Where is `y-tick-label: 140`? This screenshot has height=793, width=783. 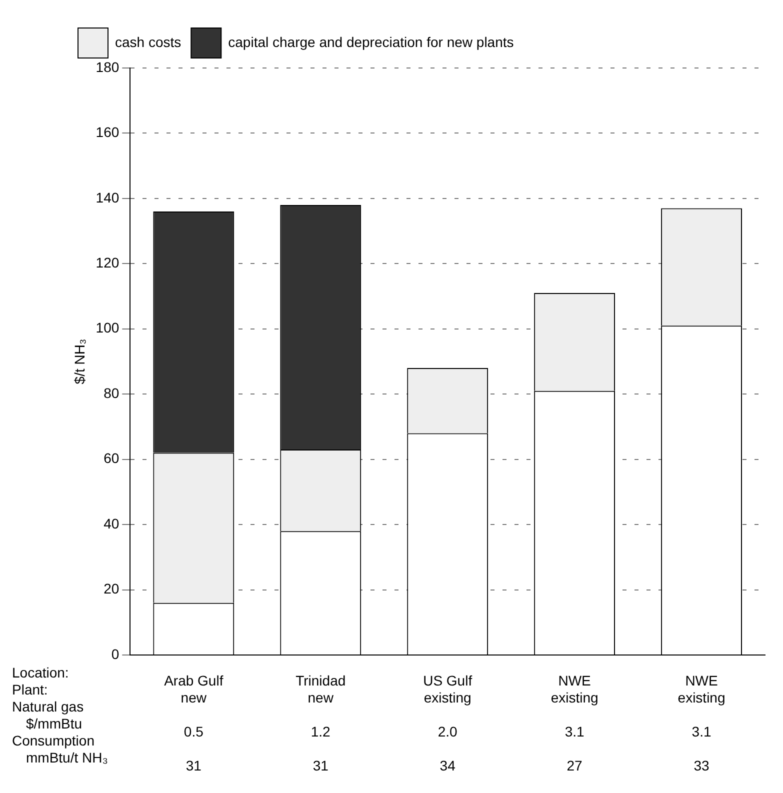 y-tick-label: 140 is located at coordinates (108, 197).